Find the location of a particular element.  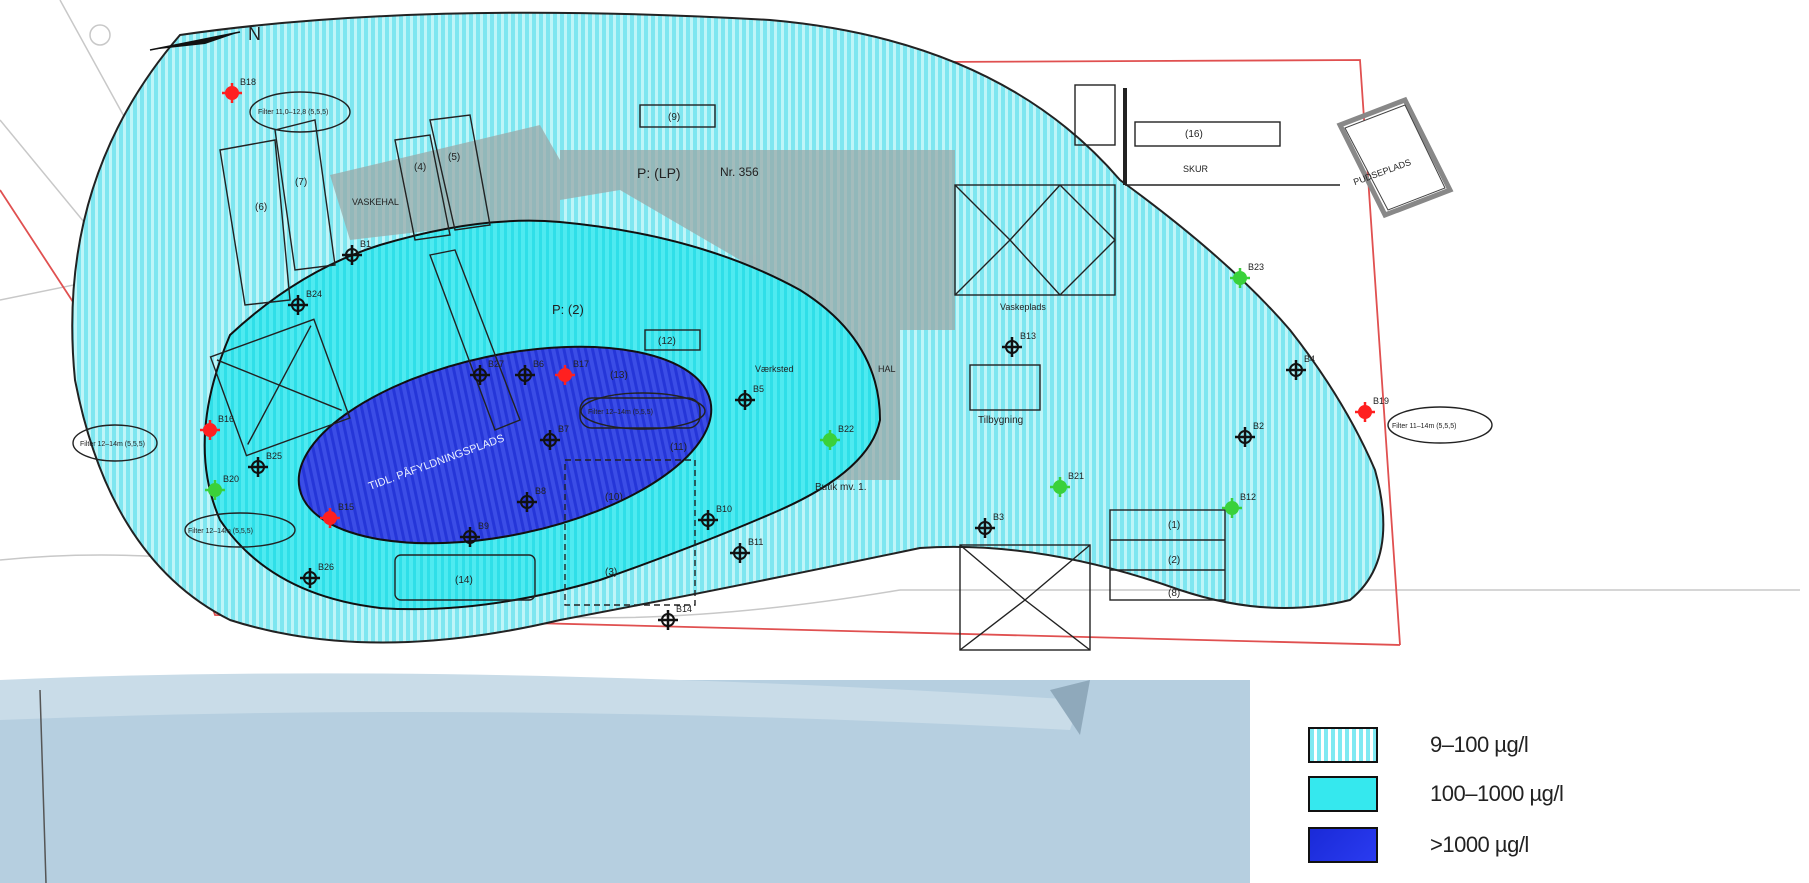

legend: 9–100 µg/l 100–1000 µg/l >1000 µg/l is located at coordinates (1550, 791).